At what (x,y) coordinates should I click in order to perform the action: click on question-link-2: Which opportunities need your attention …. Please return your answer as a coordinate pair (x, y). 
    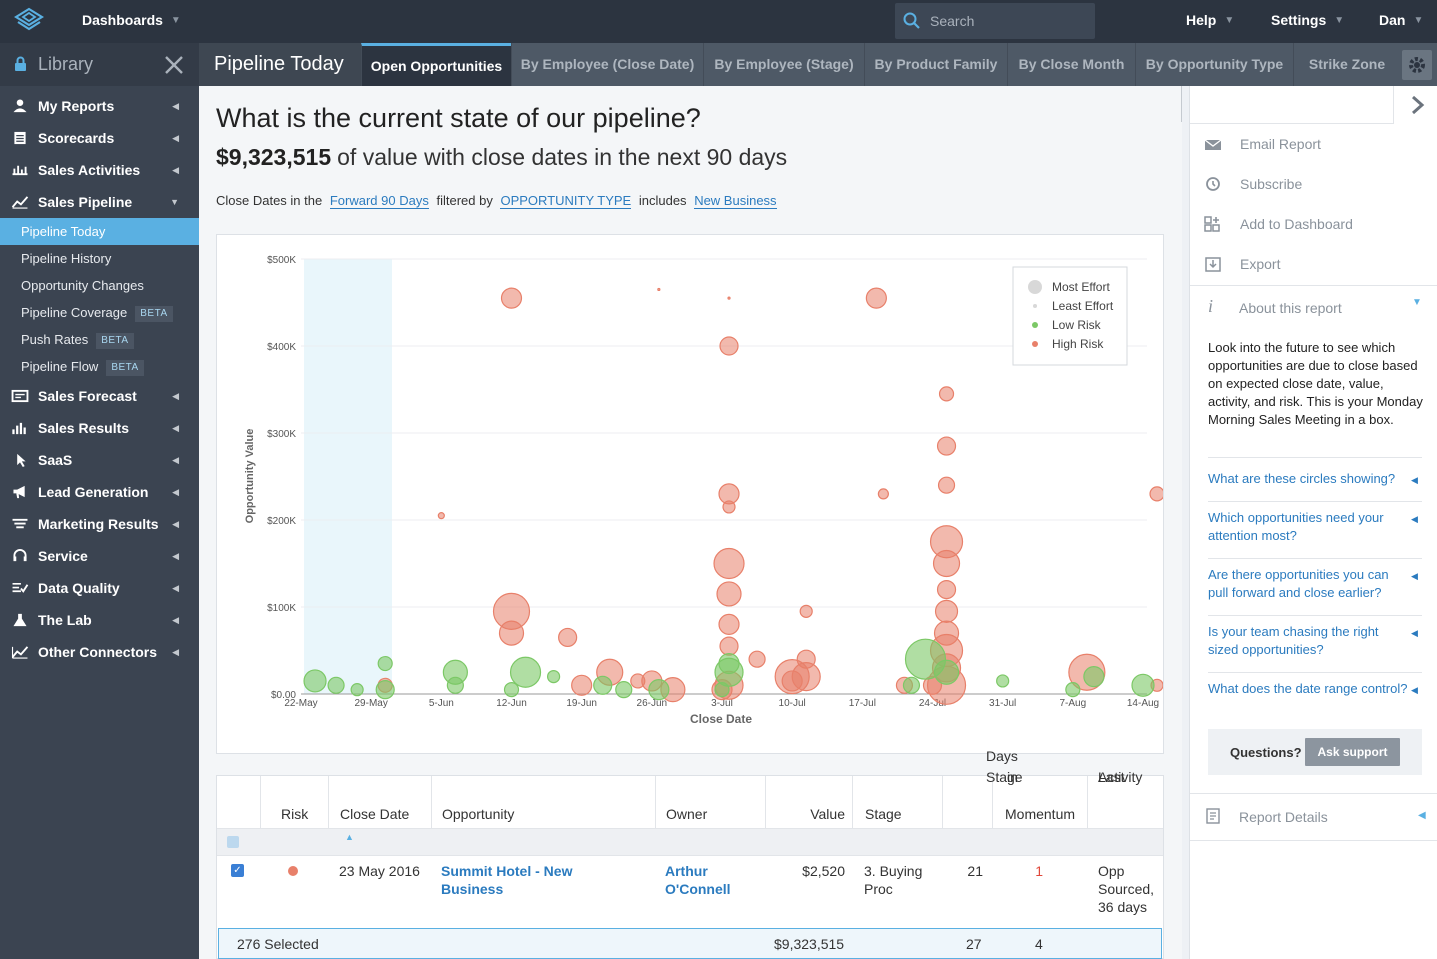
    Looking at the image, I should click on (1296, 526).